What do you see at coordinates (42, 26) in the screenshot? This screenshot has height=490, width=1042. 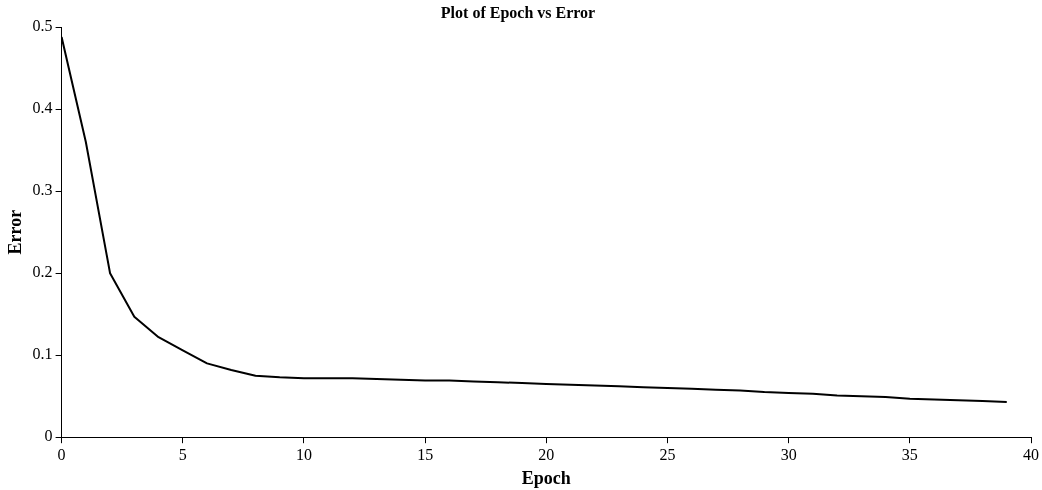 I see `y-tick-label: 0.5` at bounding box center [42, 26].